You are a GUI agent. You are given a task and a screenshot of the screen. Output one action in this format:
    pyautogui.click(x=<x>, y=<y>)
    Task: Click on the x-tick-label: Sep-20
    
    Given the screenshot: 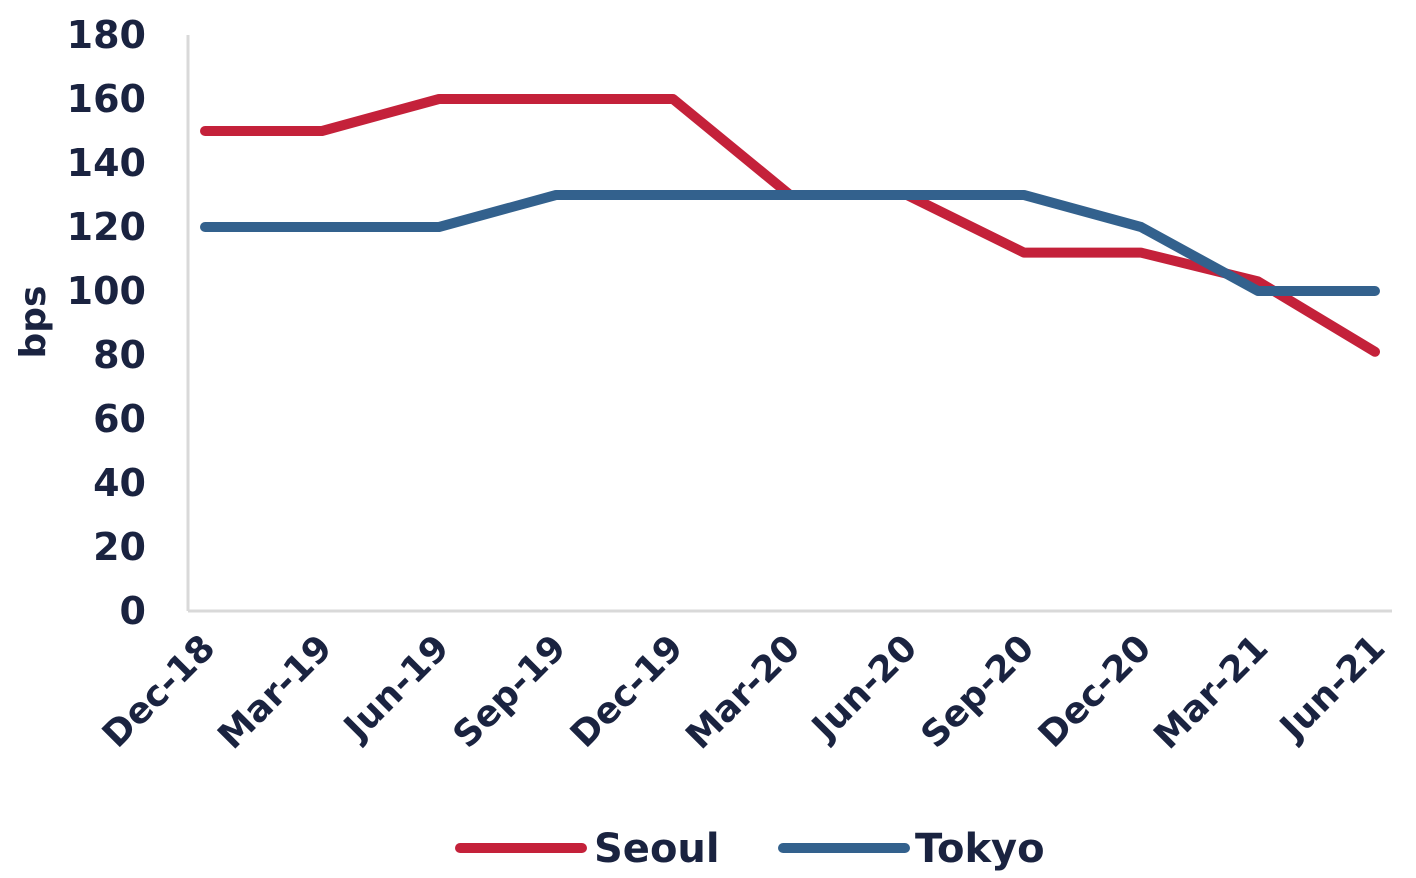 What is the action you would take?
    pyautogui.click(x=978, y=691)
    